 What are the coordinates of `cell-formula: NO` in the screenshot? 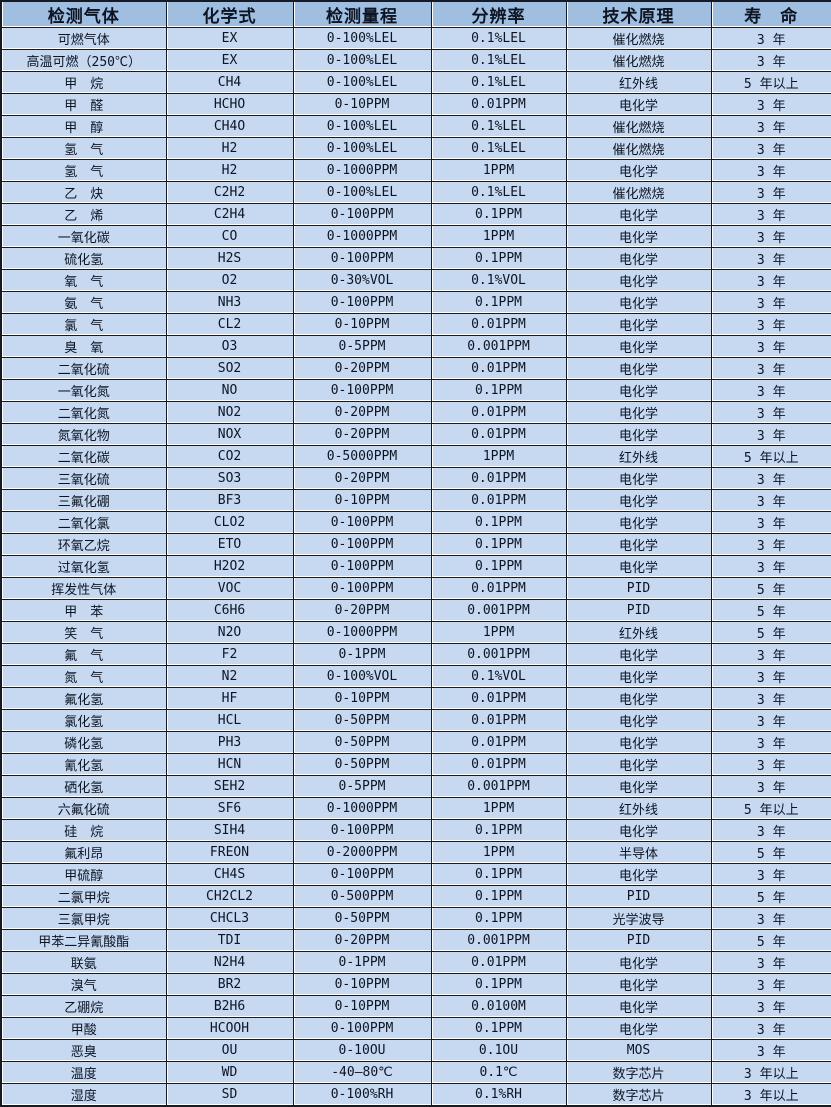 It's located at (229, 390).